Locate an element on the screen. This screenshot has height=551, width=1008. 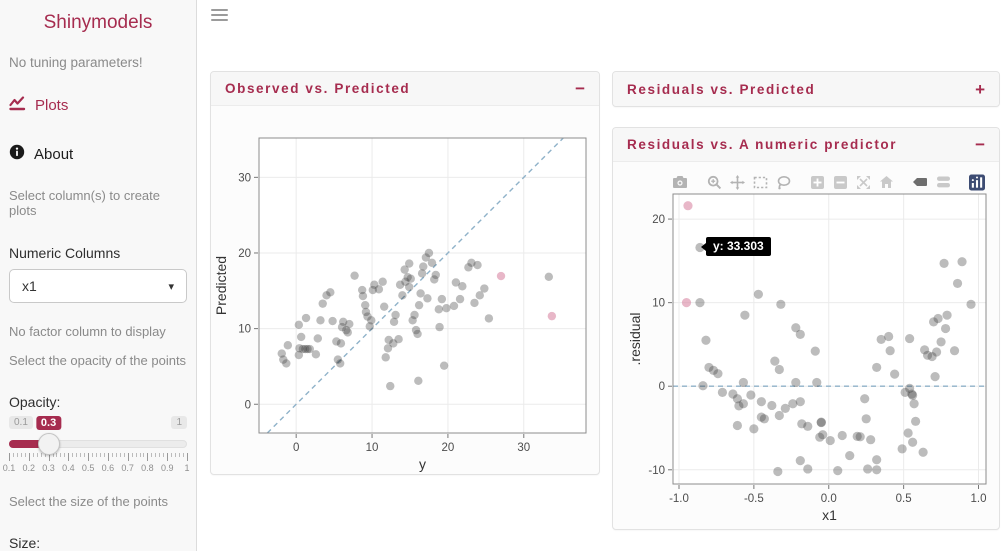
zoom-icon is located at coordinates (714, 182).